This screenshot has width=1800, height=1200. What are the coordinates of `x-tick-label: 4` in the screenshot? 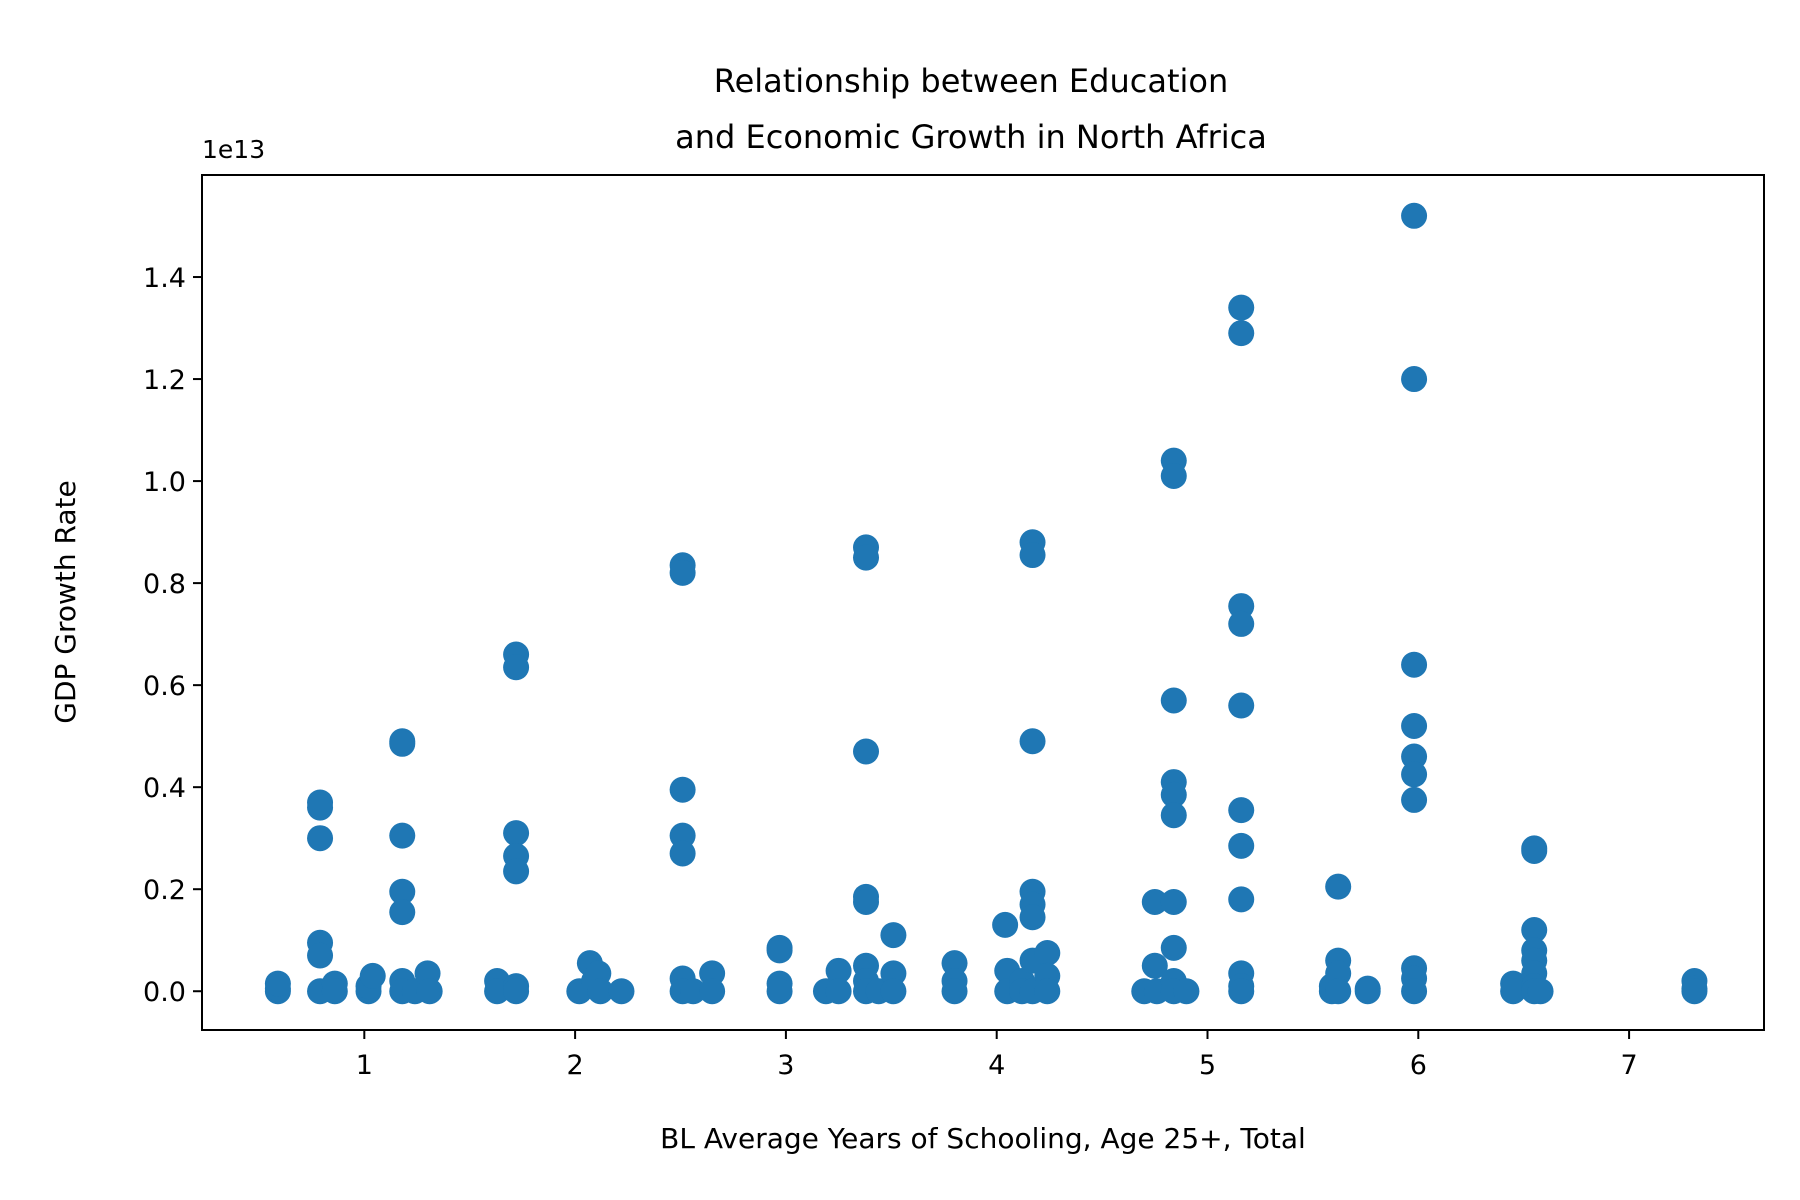 It's located at (996, 1065).